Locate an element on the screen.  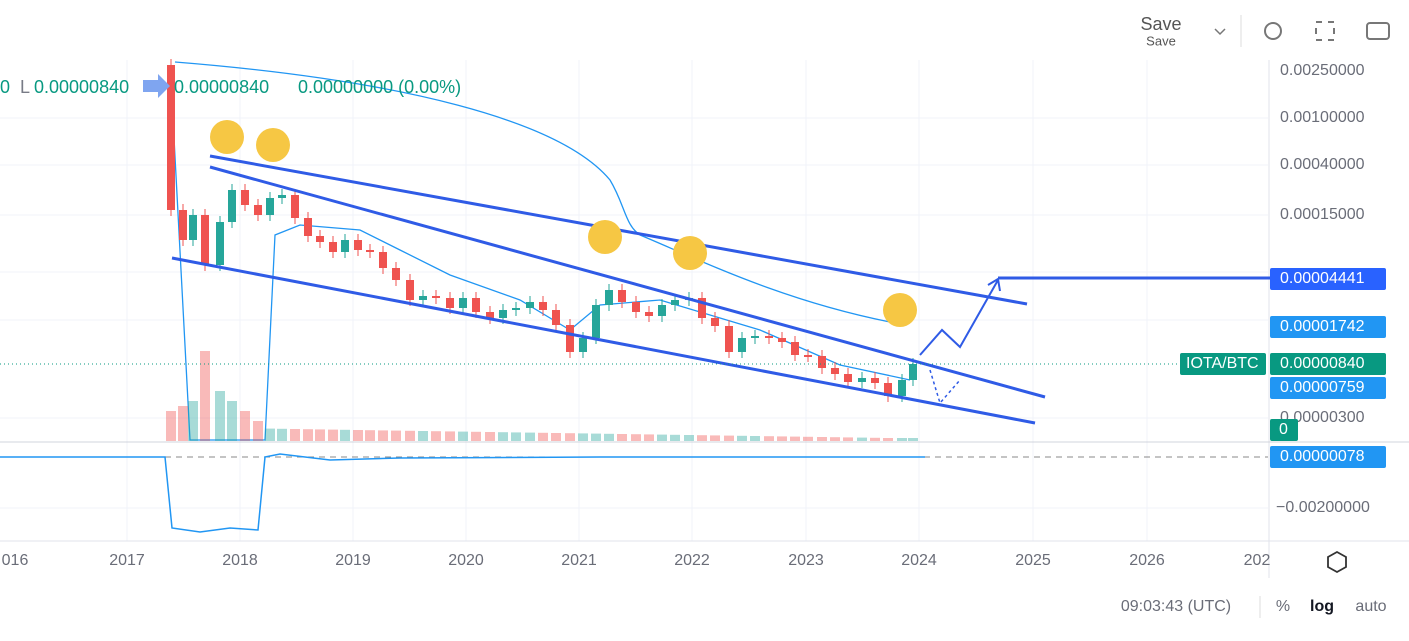
percent-toggle: % is located at coordinates (1283, 606).